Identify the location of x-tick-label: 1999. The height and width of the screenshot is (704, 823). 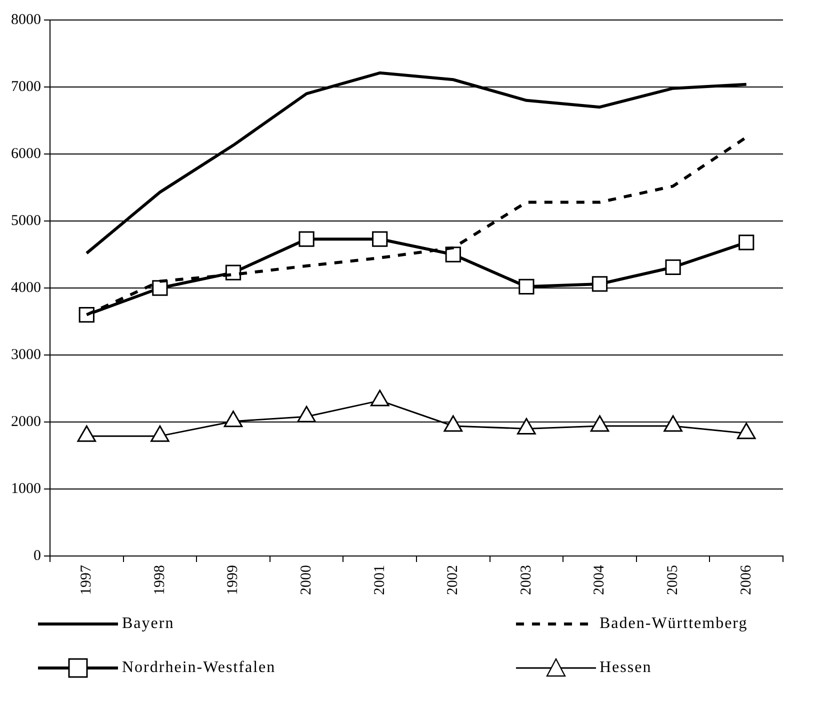
(233, 580).